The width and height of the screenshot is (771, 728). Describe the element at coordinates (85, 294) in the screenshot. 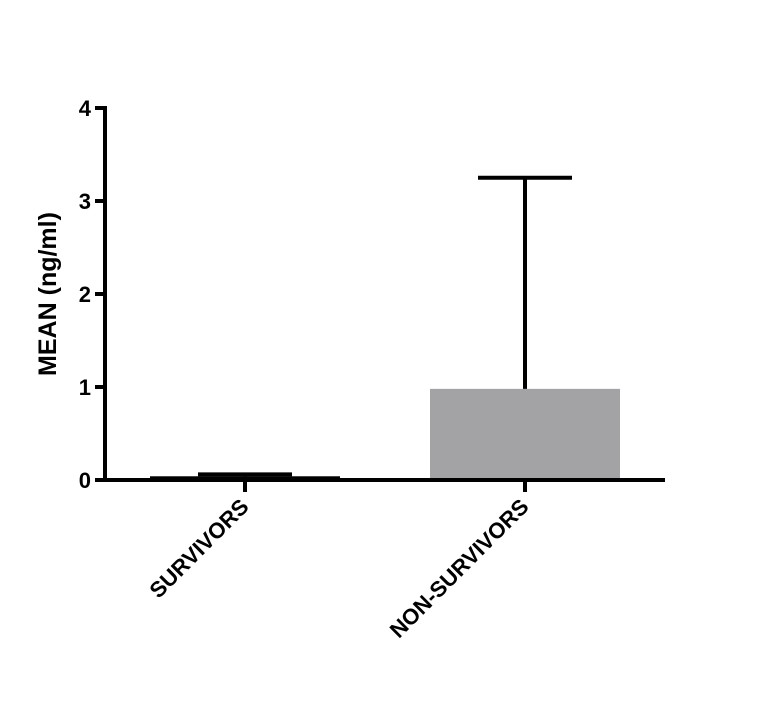

I see `y-tick-label: 2` at that location.